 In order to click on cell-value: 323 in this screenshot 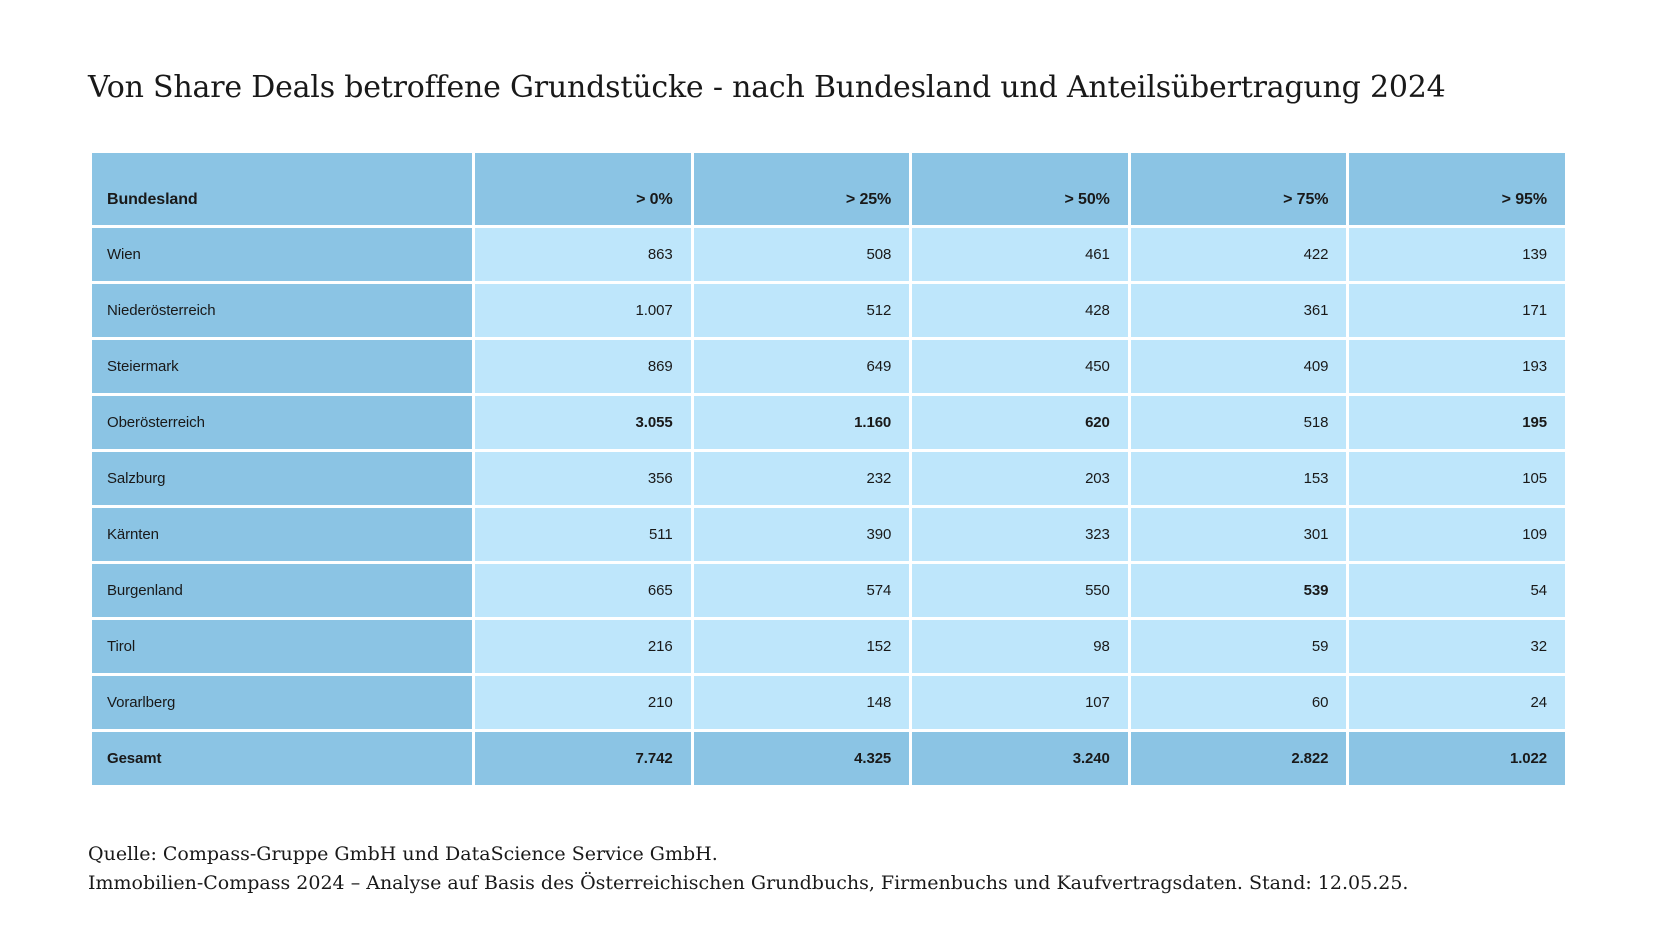, I will do `click(1020, 534)`.